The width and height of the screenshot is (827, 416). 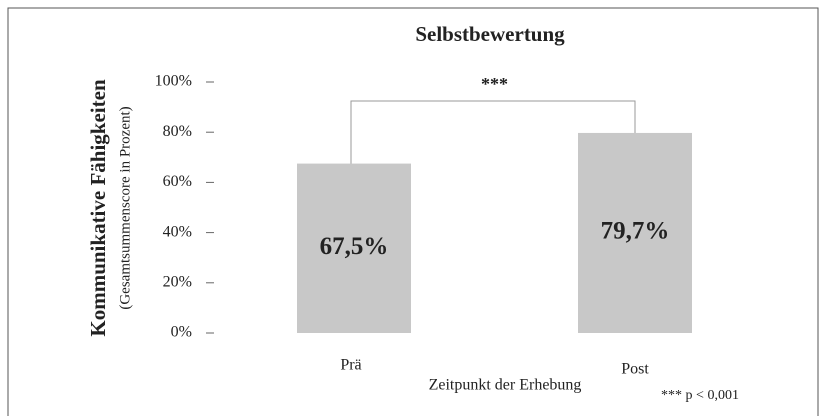 What do you see at coordinates (177, 131) in the screenshot?
I see `y-tick-label: 80%` at bounding box center [177, 131].